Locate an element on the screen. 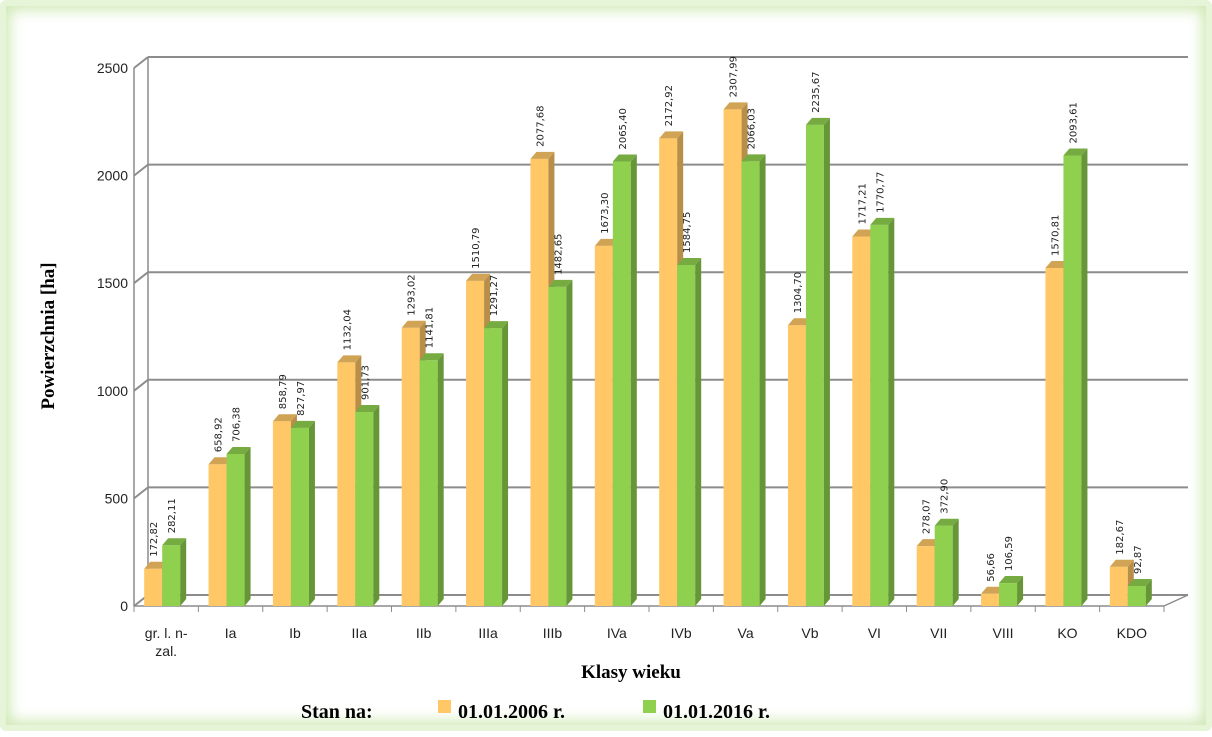 This screenshot has height=737, width=1212. x-category-label: IIIb is located at coordinates (553, 633).